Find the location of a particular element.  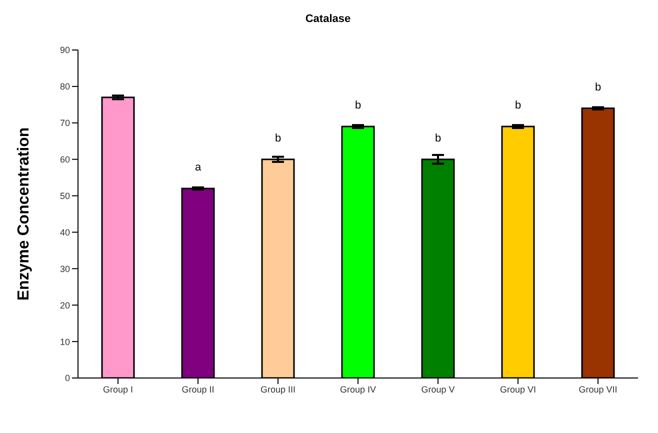

y-tick-label: 0 is located at coordinates (67, 378).